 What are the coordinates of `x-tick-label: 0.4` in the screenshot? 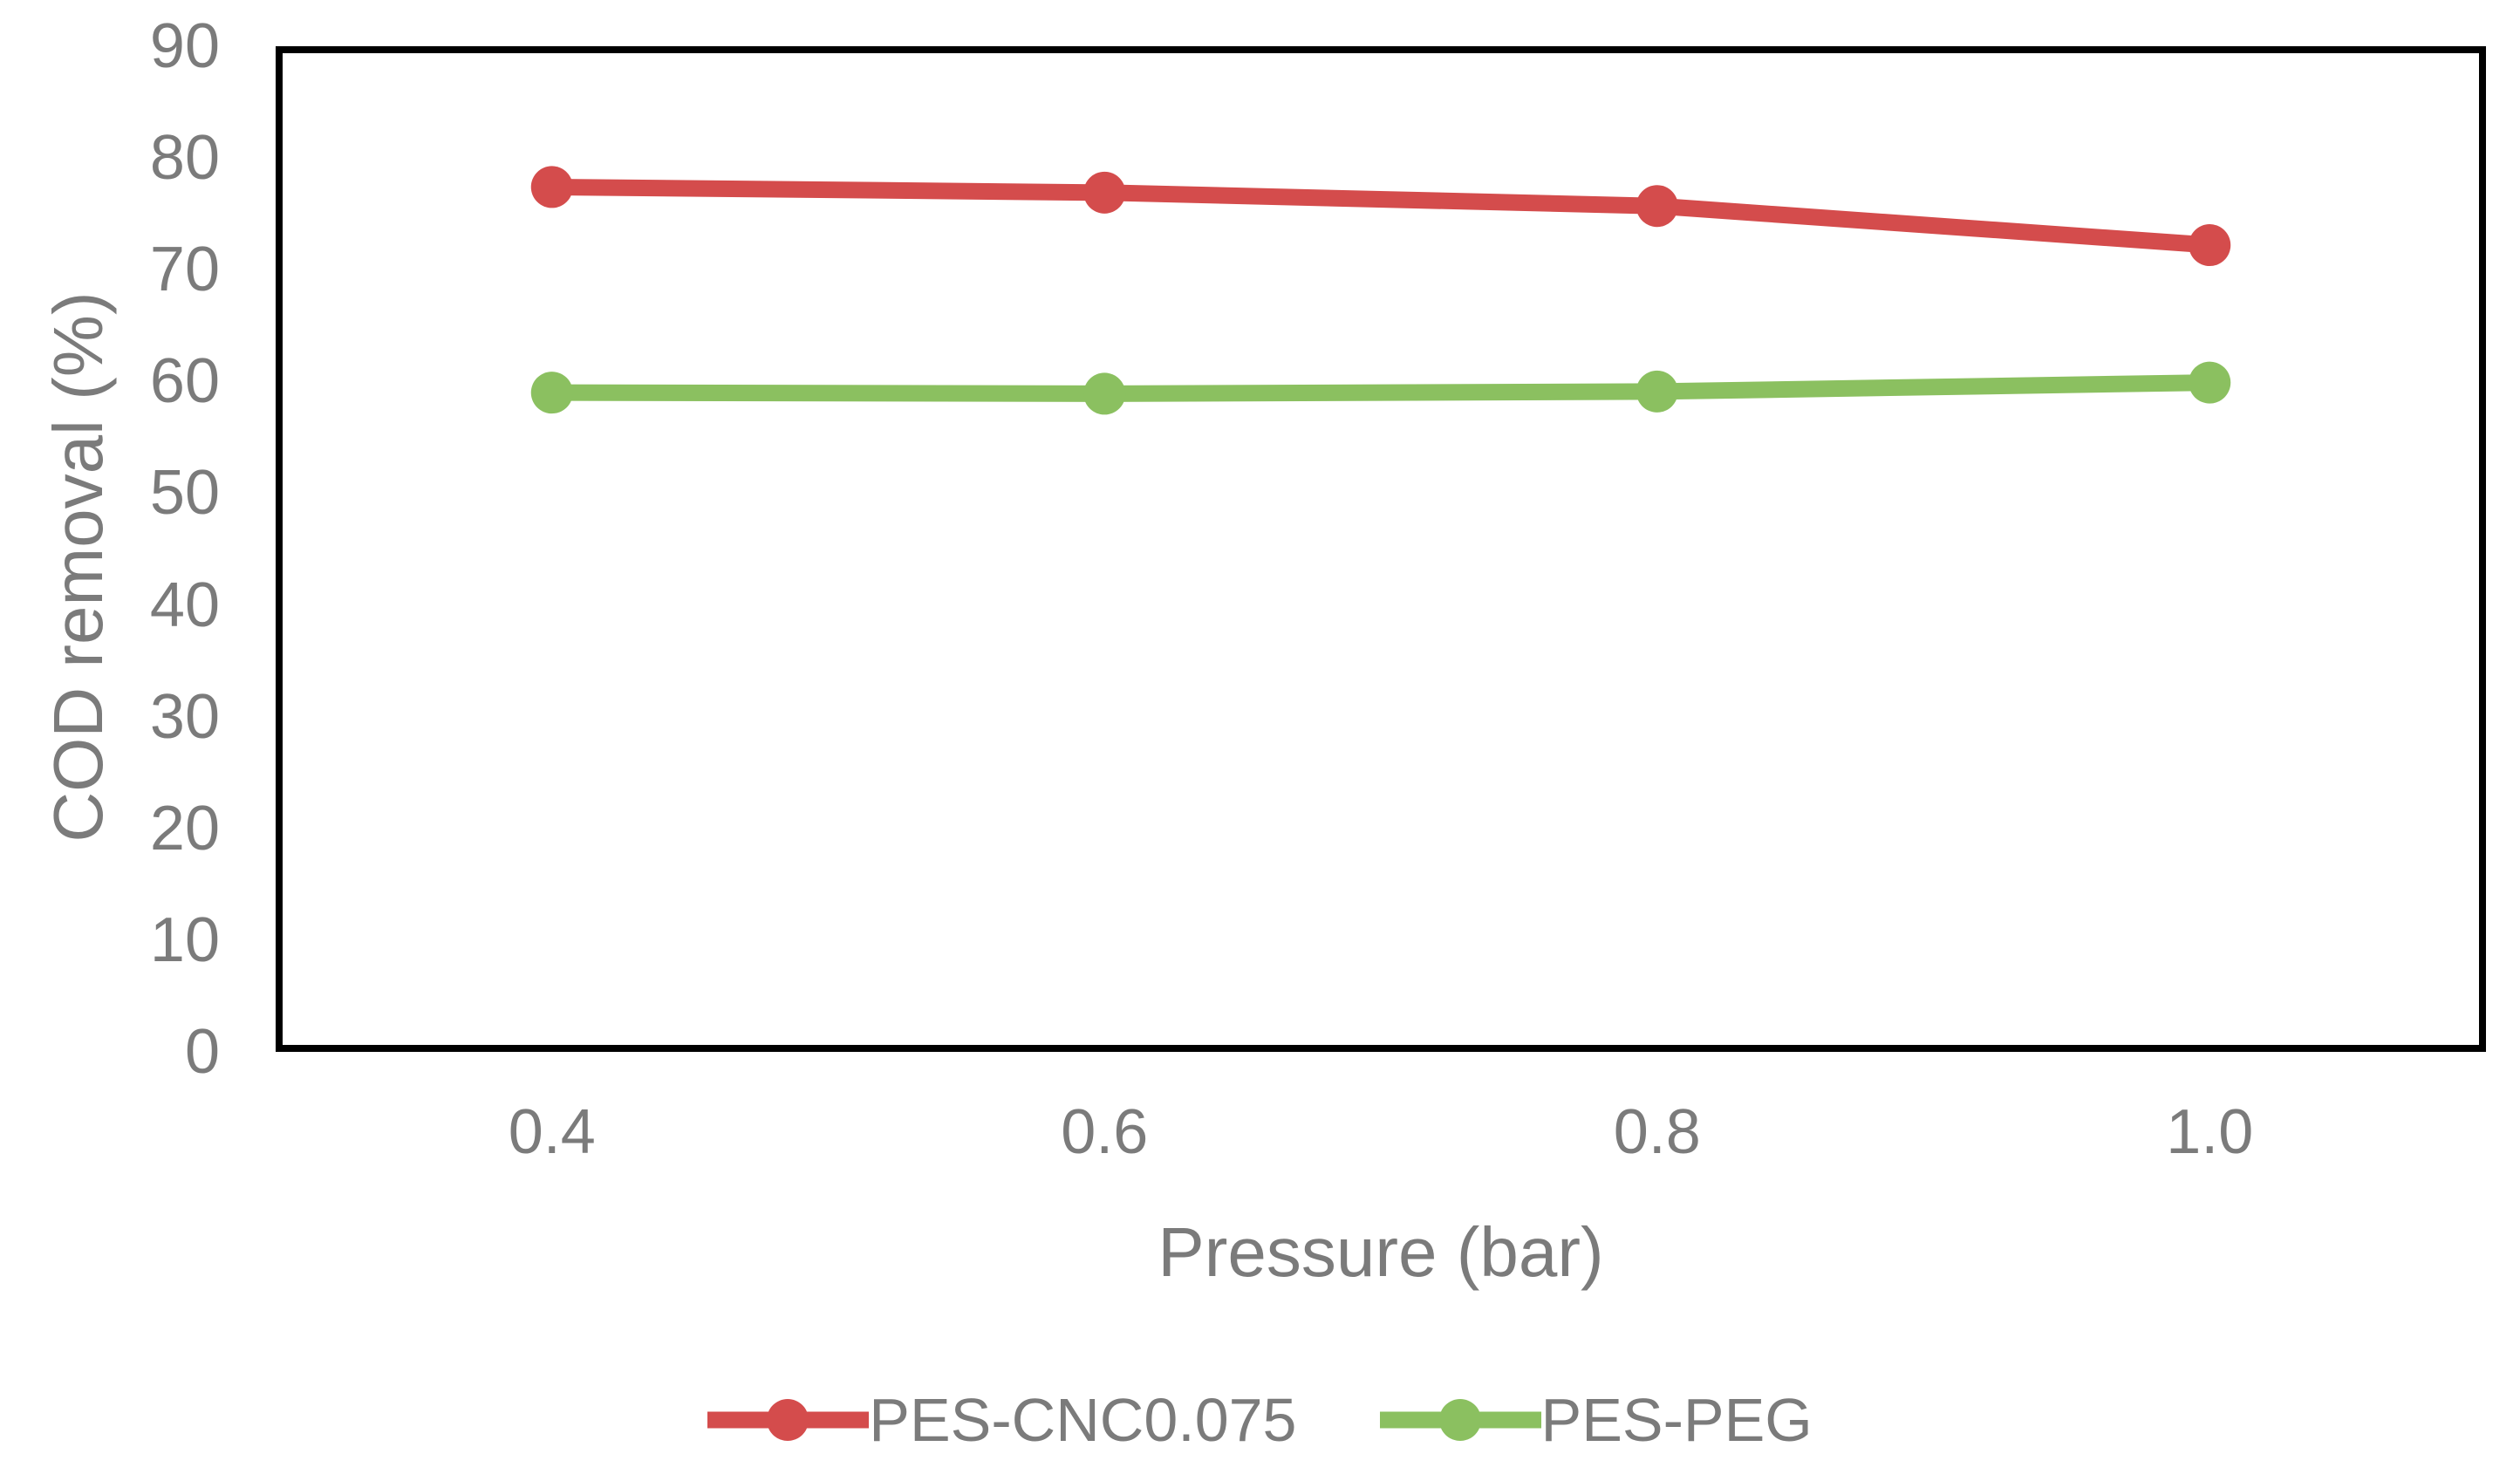 It's located at (552, 1132).